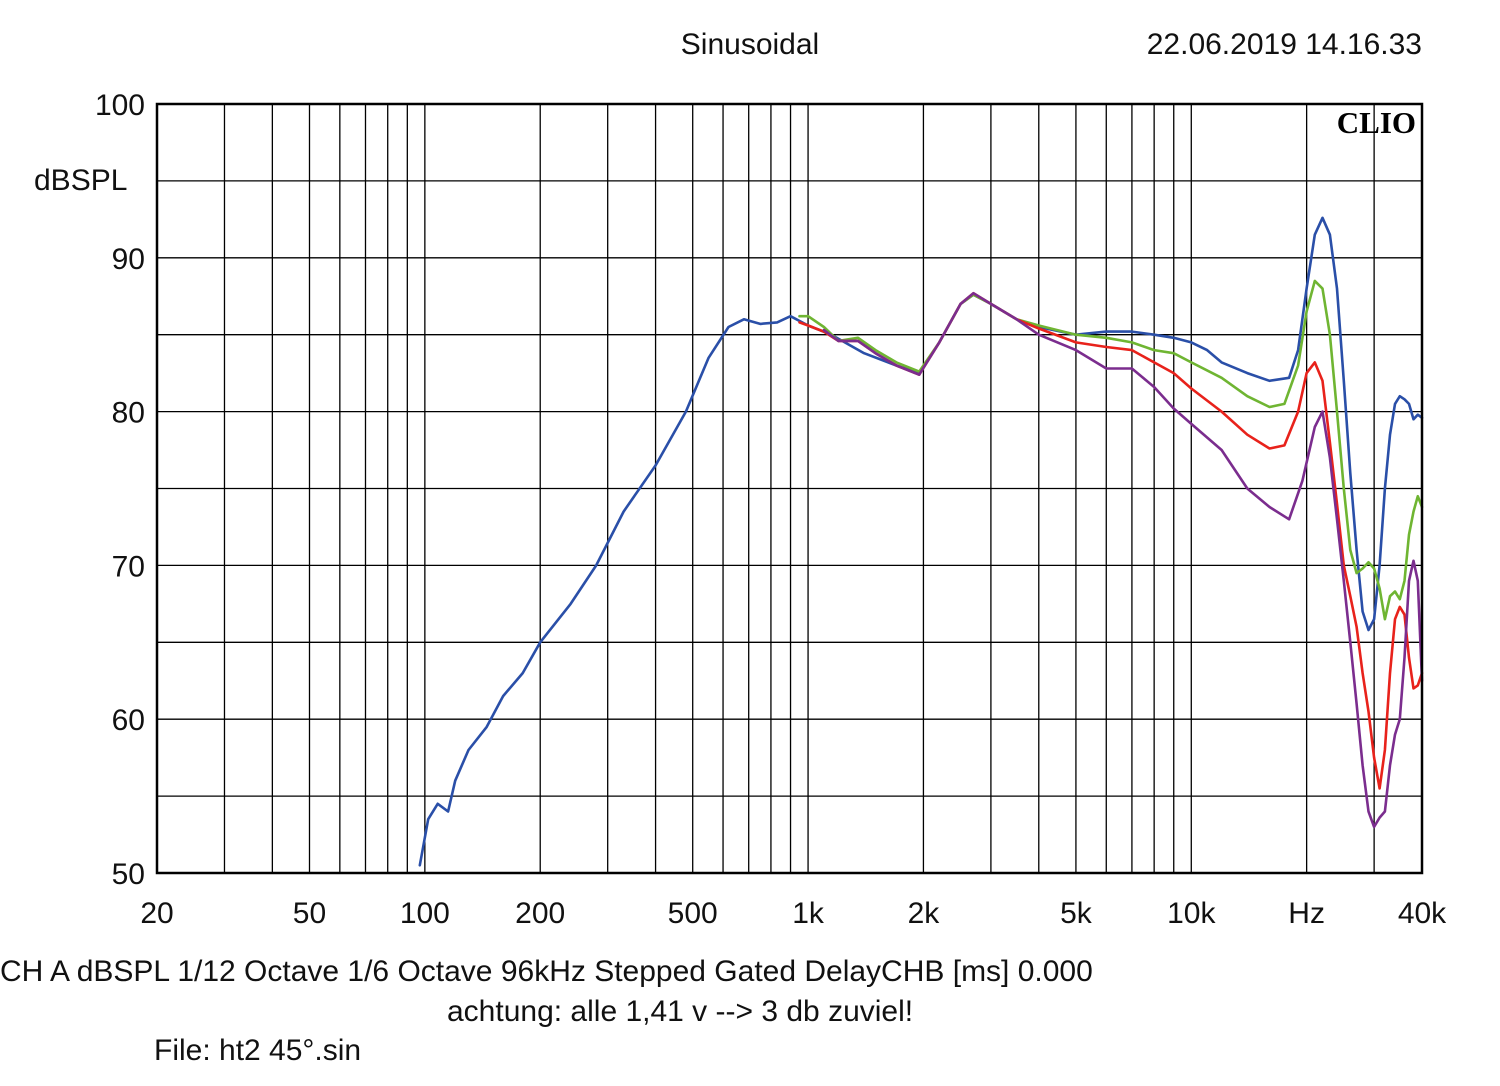 Image resolution: width=1500 pixels, height=1086 pixels. What do you see at coordinates (693, 913) in the screenshot?
I see `x-tick-label: 500` at bounding box center [693, 913].